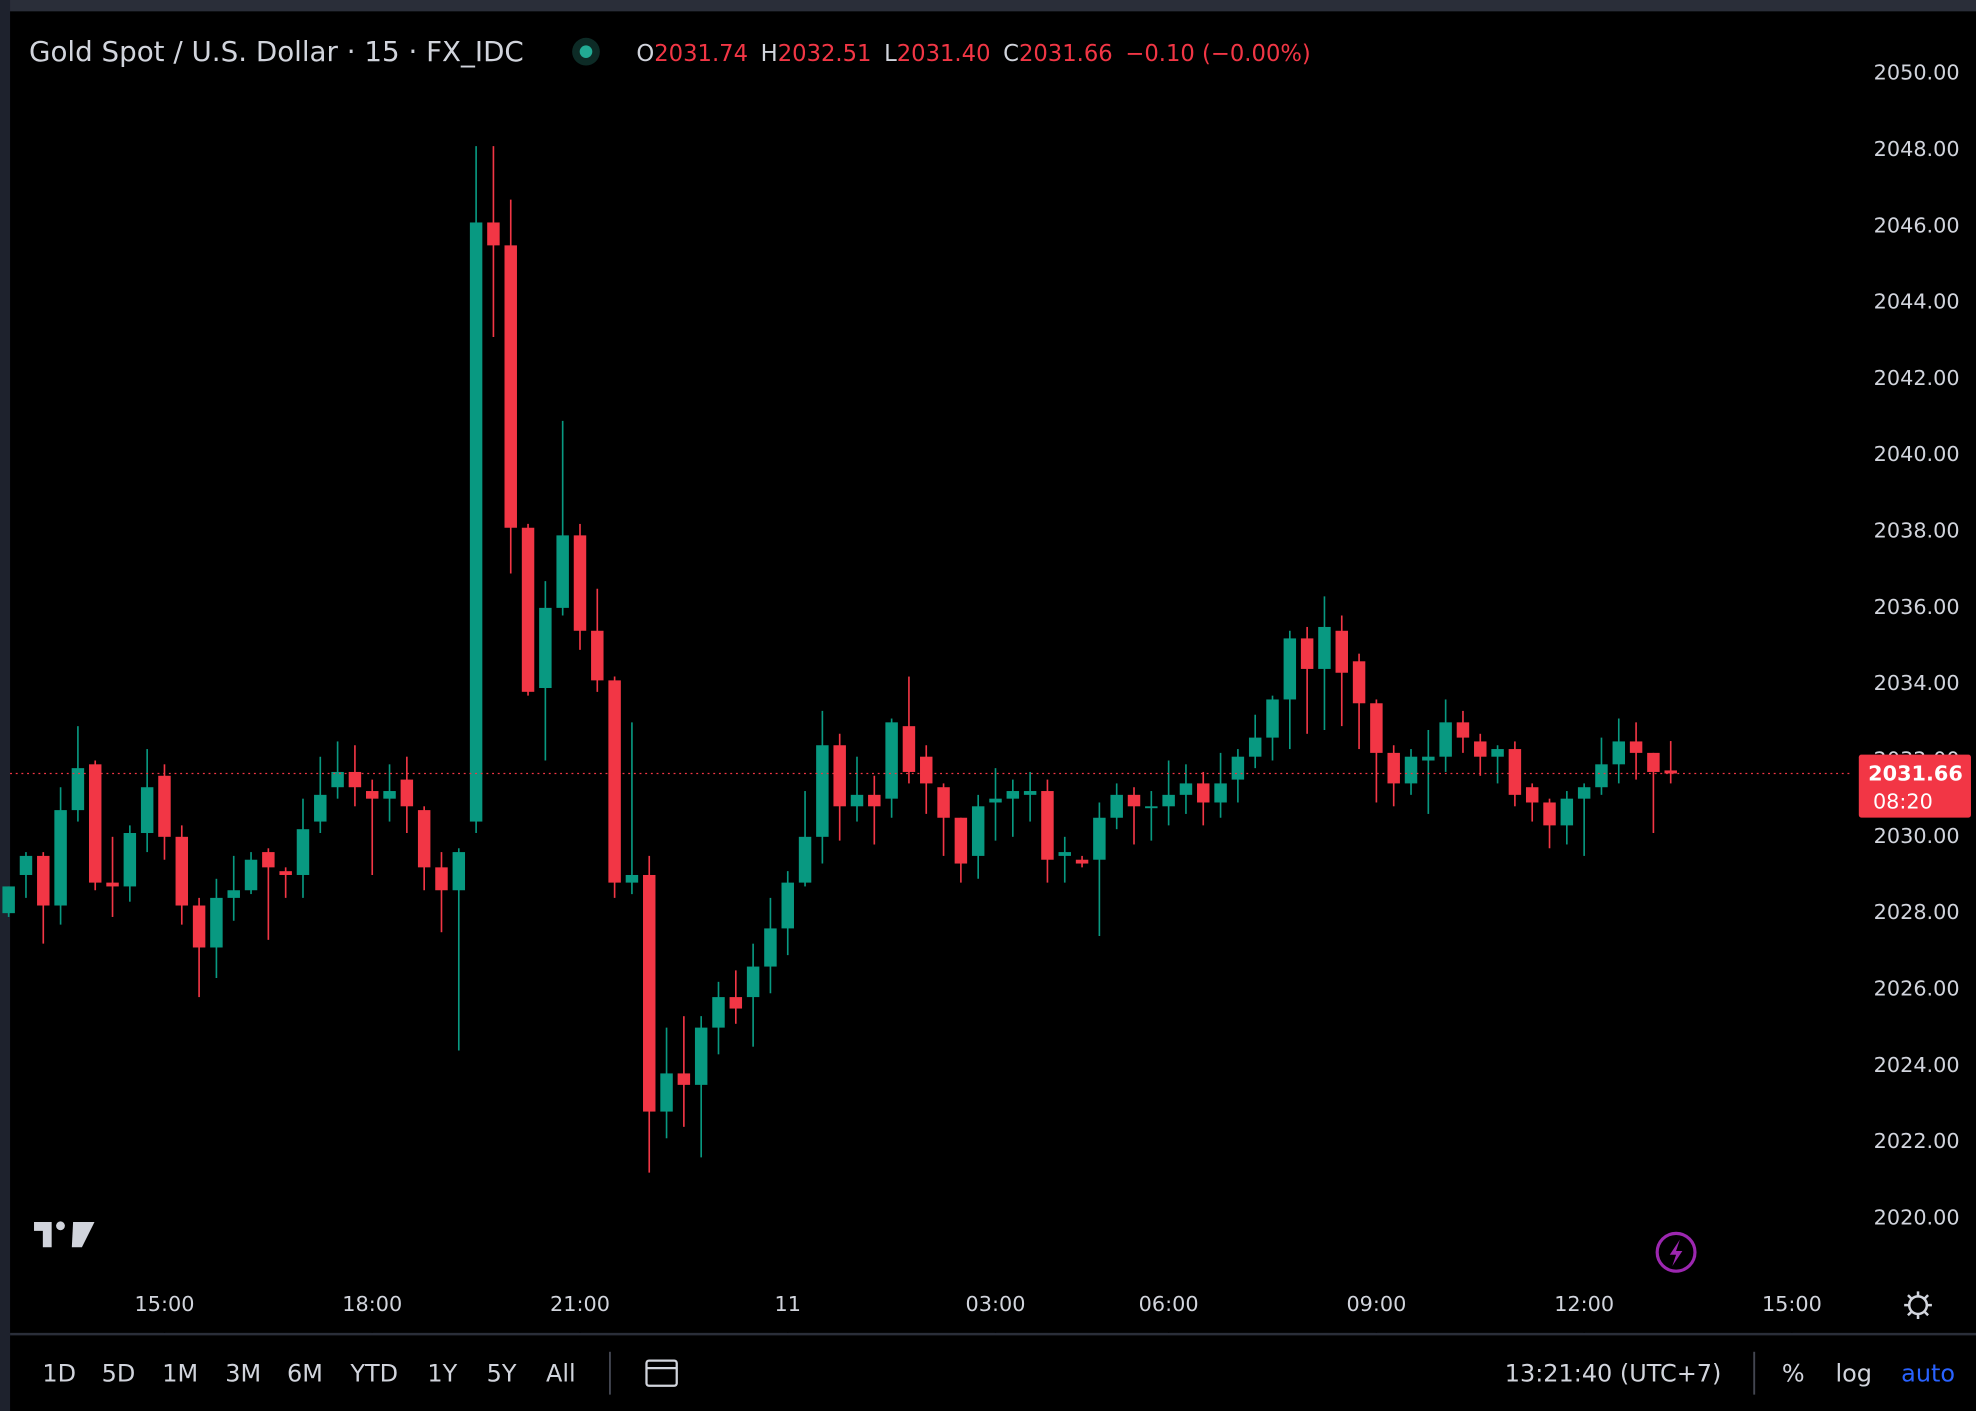  I want to click on range-button: 5Y, so click(502, 1373).